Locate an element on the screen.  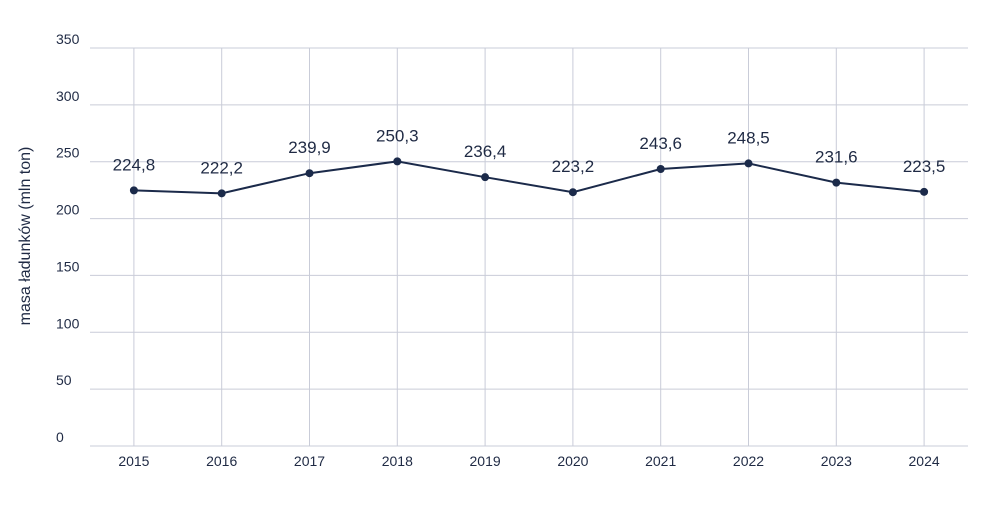
data-label: 223,2 is located at coordinates (573, 166).